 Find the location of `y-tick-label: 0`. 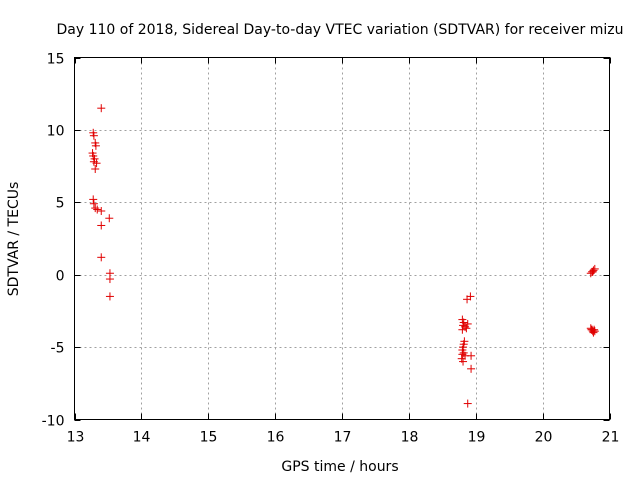

y-tick-label: 0 is located at coordinates (60, 277).